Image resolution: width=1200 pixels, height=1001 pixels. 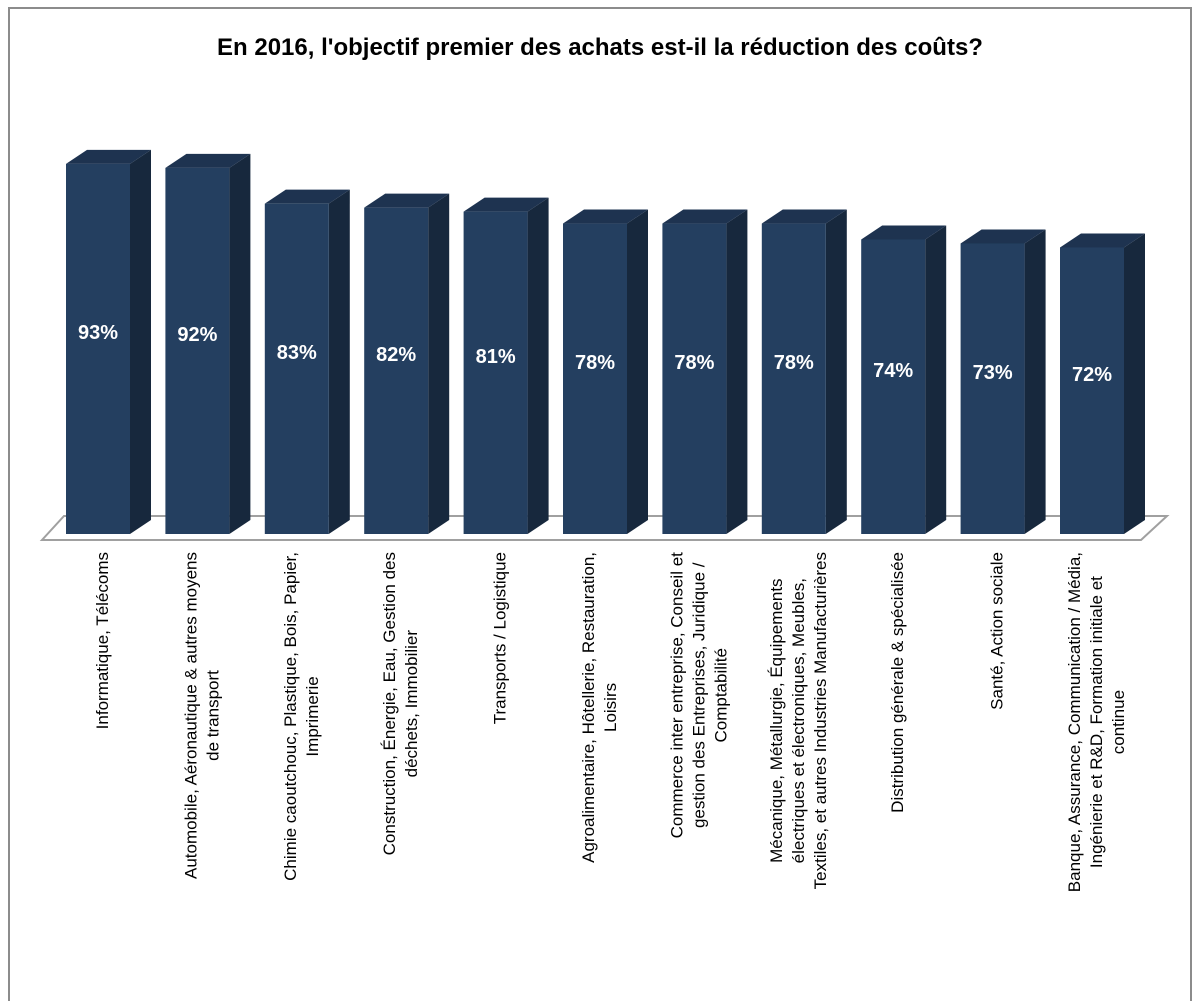 I want to click on data-label-1: 93%, so click(x=98, y=333).